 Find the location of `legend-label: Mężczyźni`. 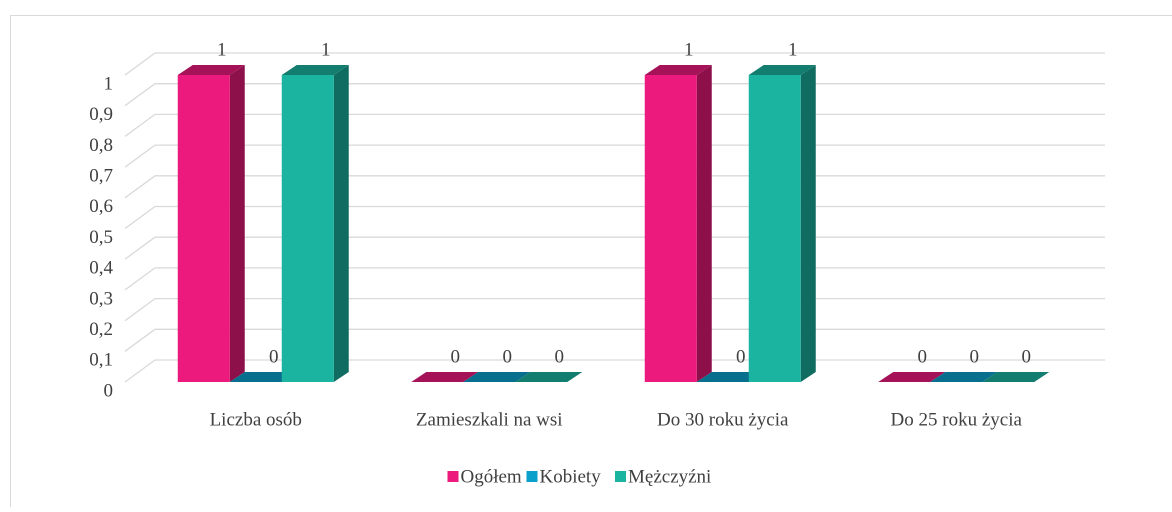

legend-label: Mężczyźni is located at coordinates (669, 476).